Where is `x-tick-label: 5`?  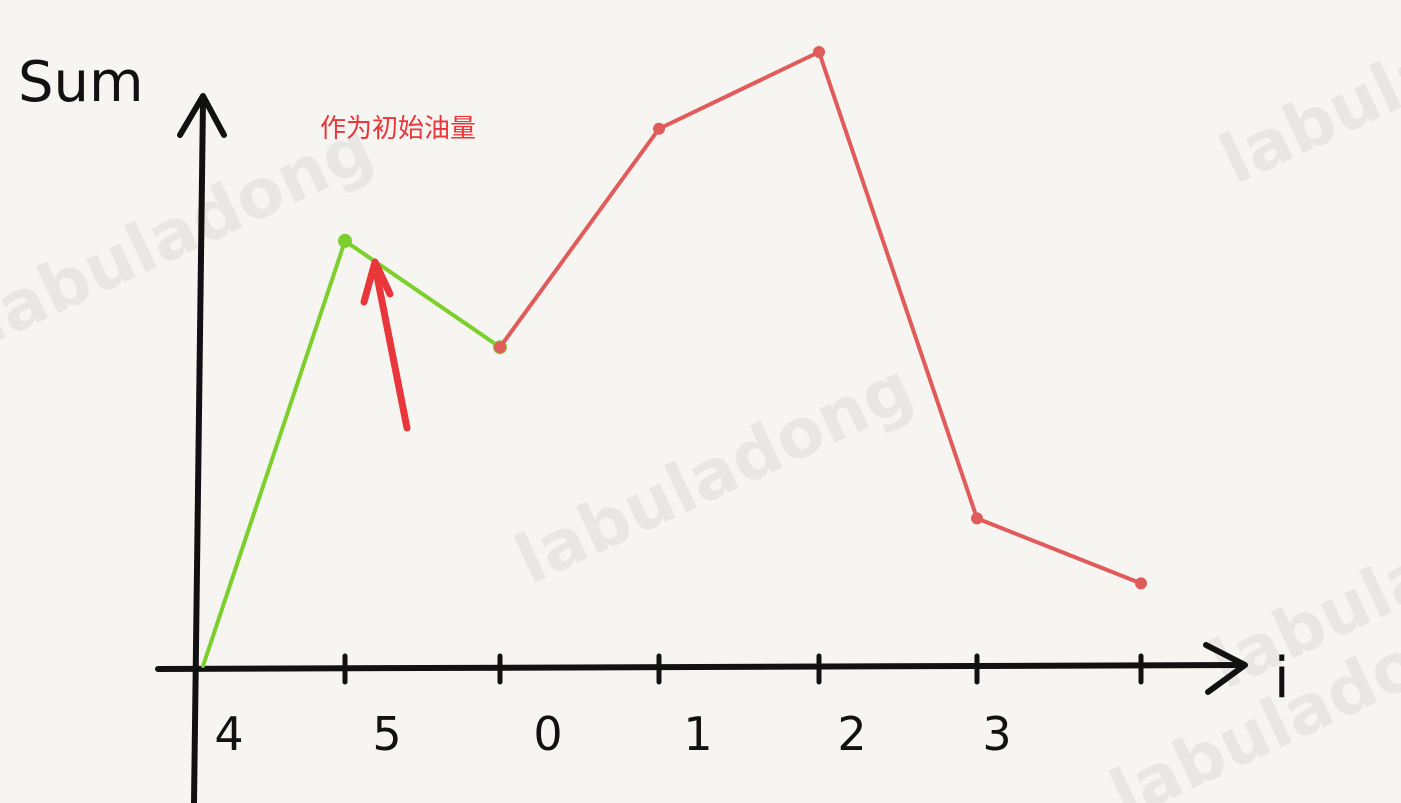
x-tick-label: 5 is located at coordinates (386, 734).